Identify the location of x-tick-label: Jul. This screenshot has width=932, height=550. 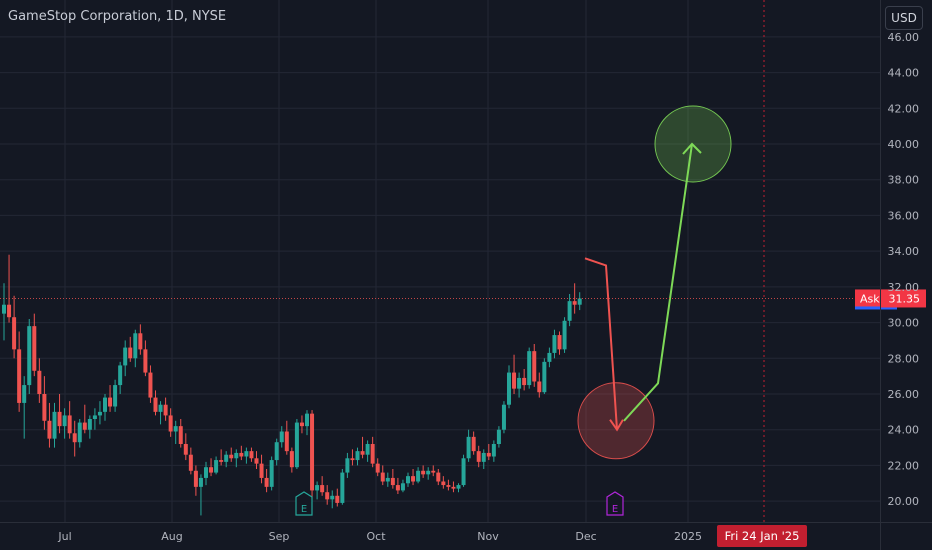
(64, 536).